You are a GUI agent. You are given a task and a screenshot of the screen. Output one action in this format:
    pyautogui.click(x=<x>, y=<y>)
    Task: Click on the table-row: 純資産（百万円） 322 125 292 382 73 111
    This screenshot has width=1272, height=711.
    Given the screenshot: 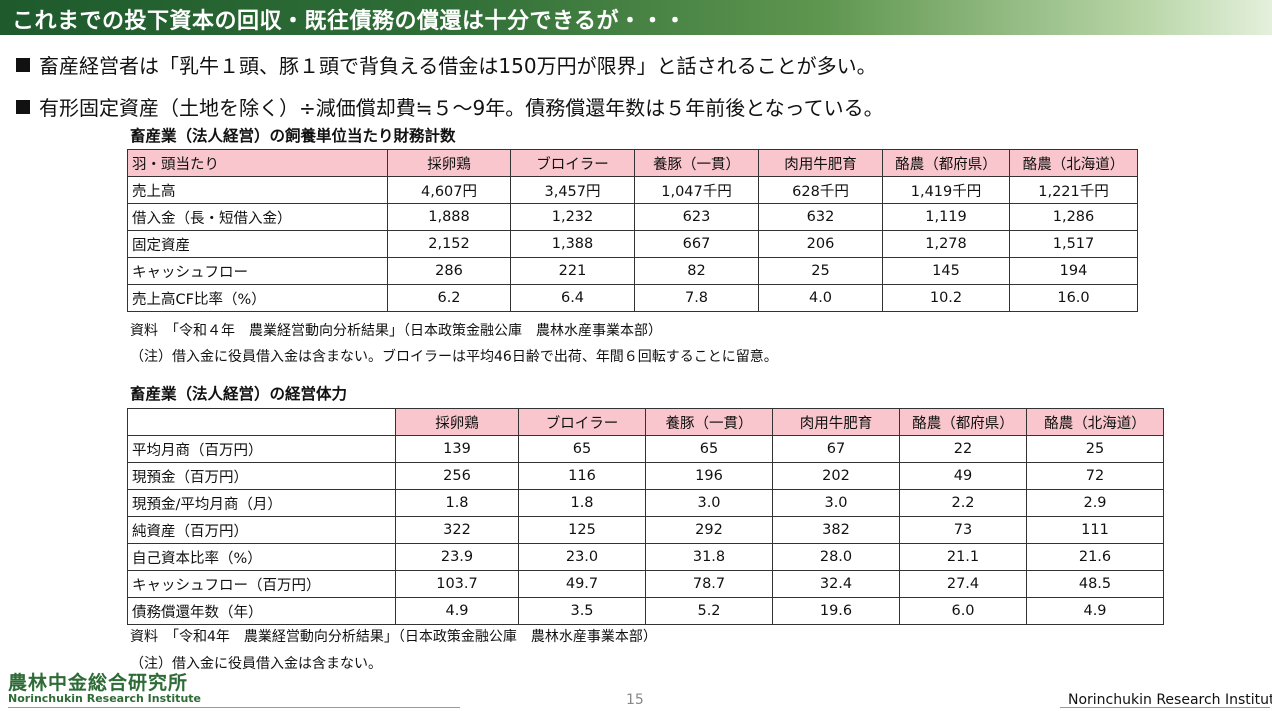 What is the action you would take?
    pyautogui.click(x=645, y=530)
    